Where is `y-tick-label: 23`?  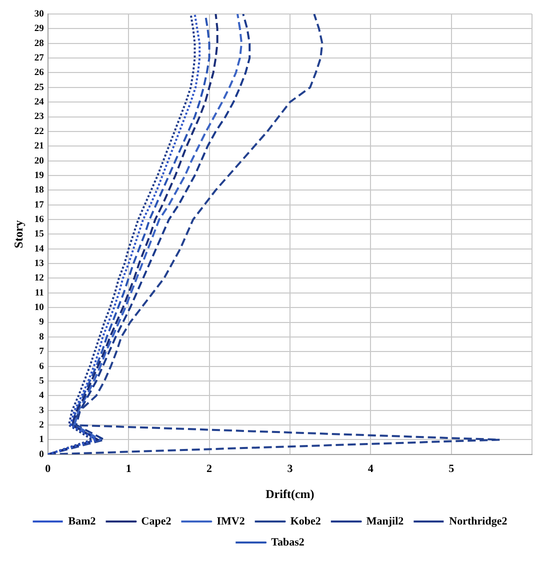
y-tick-label: 23 is located at coordinates (39, 117).